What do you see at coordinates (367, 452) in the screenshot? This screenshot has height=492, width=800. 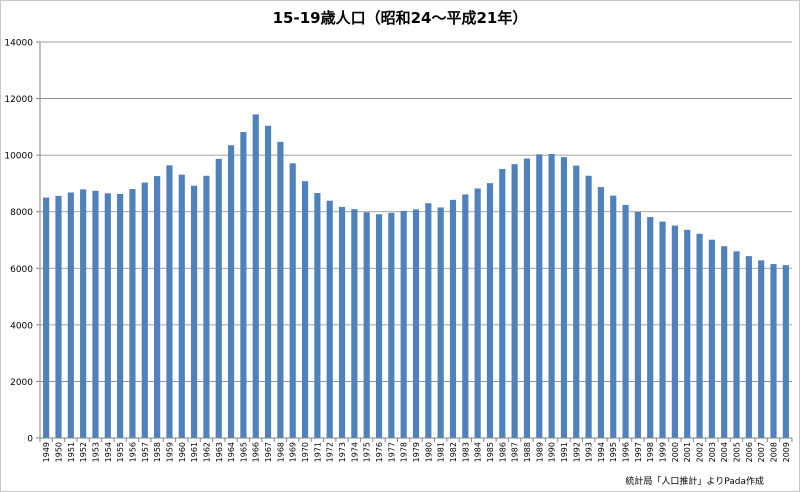 I see `x-tick-label: 1975` at bounding box center [367, 452].